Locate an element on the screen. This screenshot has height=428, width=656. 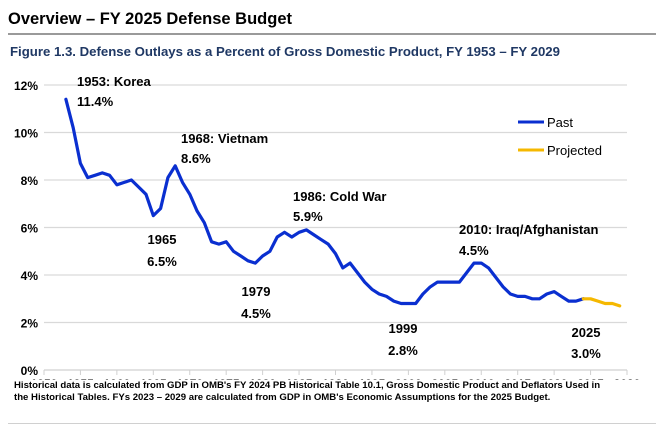
x-tick-label: 1985 is located at coordinates (299, 378).